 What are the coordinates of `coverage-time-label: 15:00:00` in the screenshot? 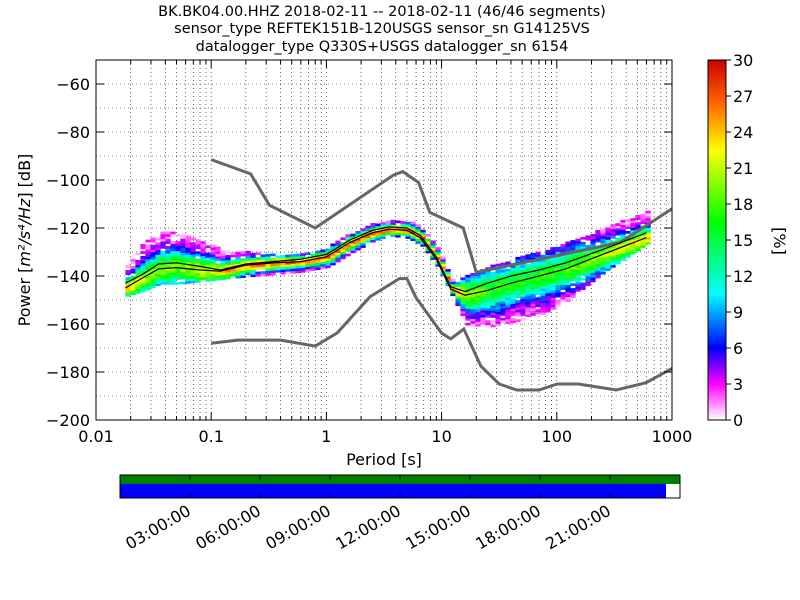 It's located at (438, 527).